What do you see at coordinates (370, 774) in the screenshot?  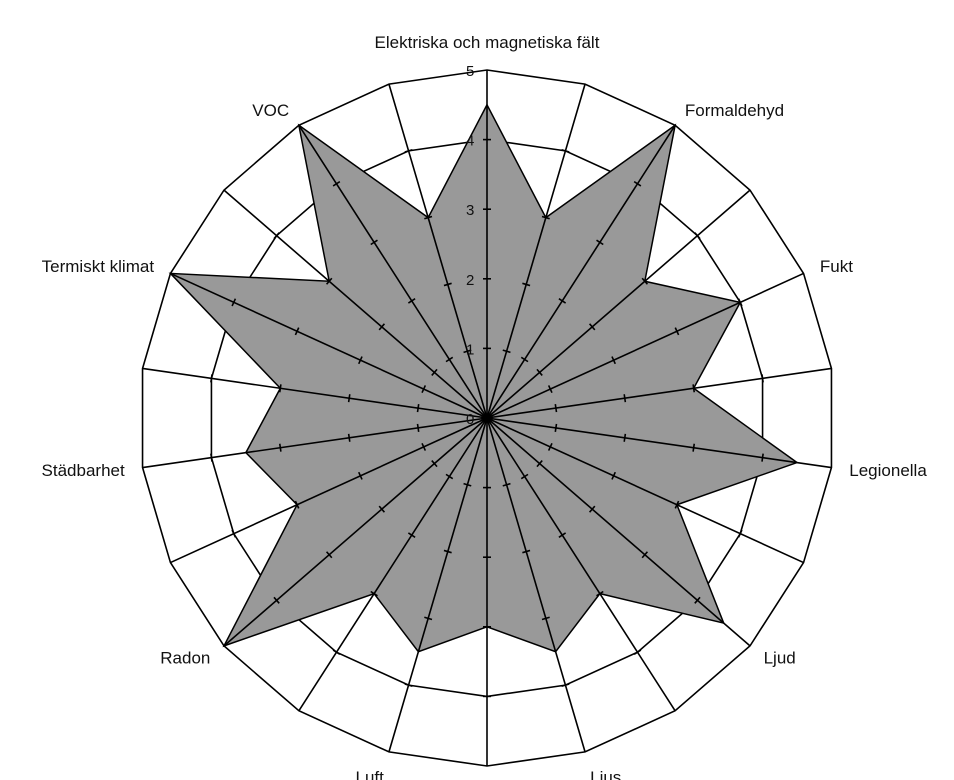 I see `category-label-12: Luft` at bounding box center [370, 774].